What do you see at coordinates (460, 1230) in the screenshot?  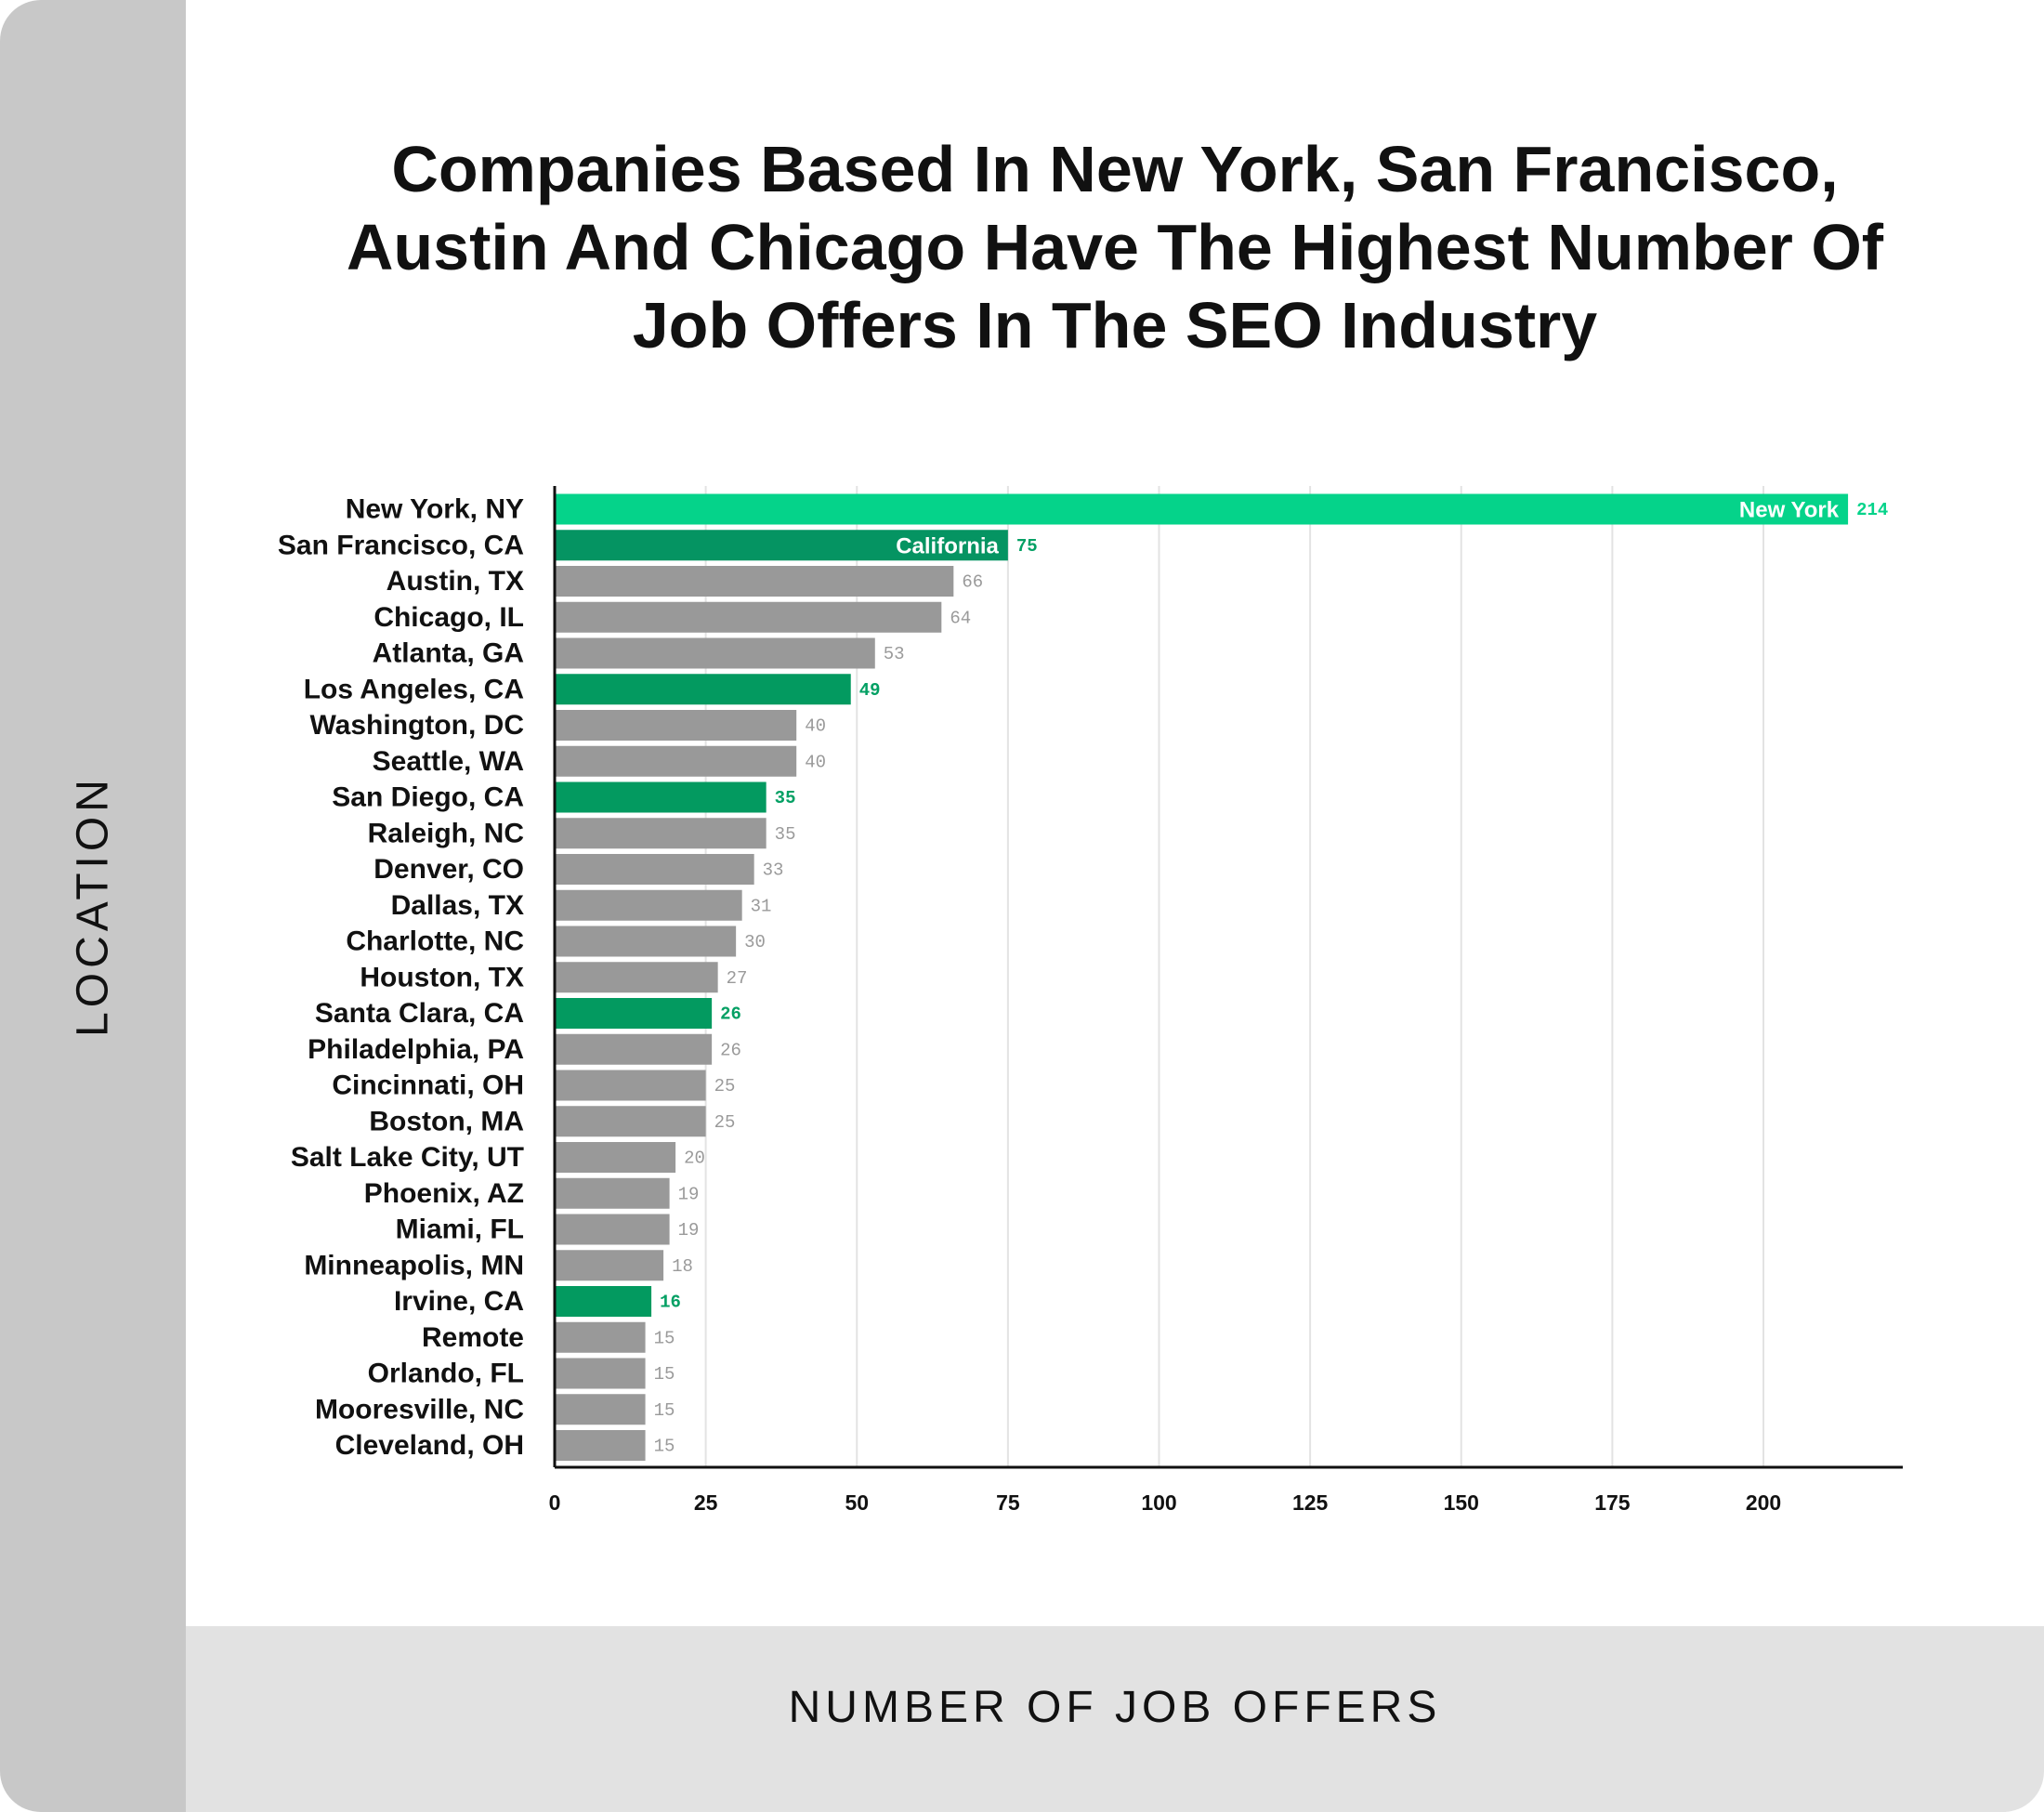 I see `category-label: Miami, FL` at bounding box center [460, 1230].